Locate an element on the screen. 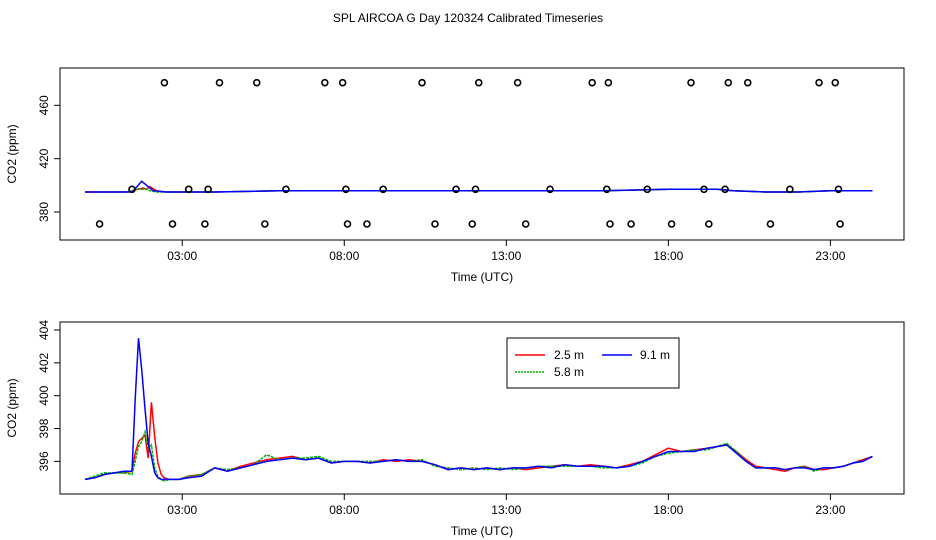 The image size is (936, 540). series-line-5-8-m is located at coordinates (478, 455).